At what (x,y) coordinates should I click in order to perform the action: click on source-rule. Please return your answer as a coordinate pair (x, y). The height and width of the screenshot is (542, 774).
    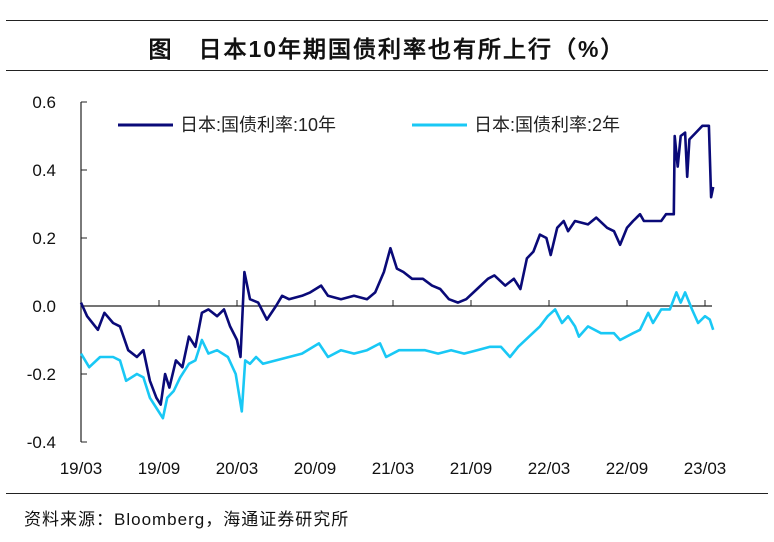
    Looking at the image, I should click on (387, 493).